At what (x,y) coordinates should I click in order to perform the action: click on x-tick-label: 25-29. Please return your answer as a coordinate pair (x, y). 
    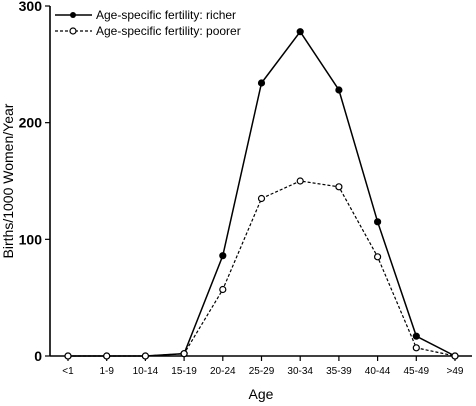
    Looking at the image, I should click on (262, 371).